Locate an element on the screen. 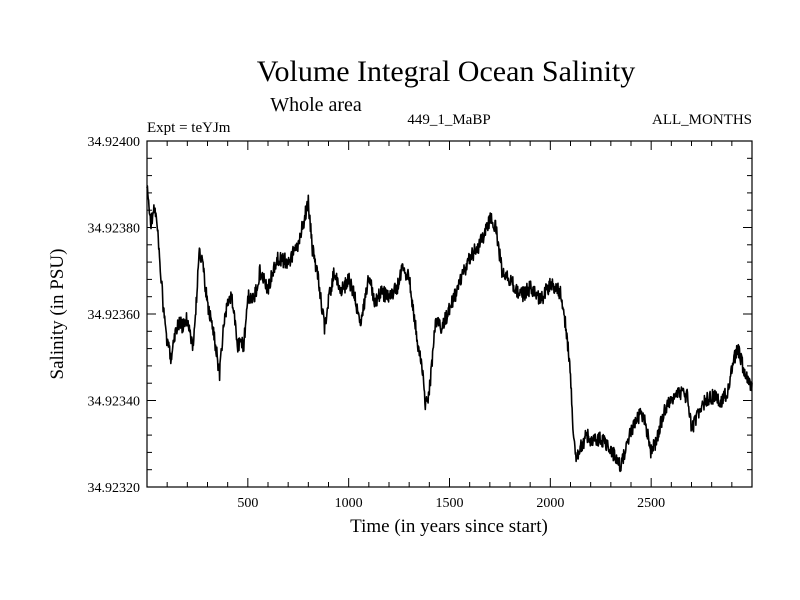  y-tick-label: 34.92320 is located at coordinates (114, 488).